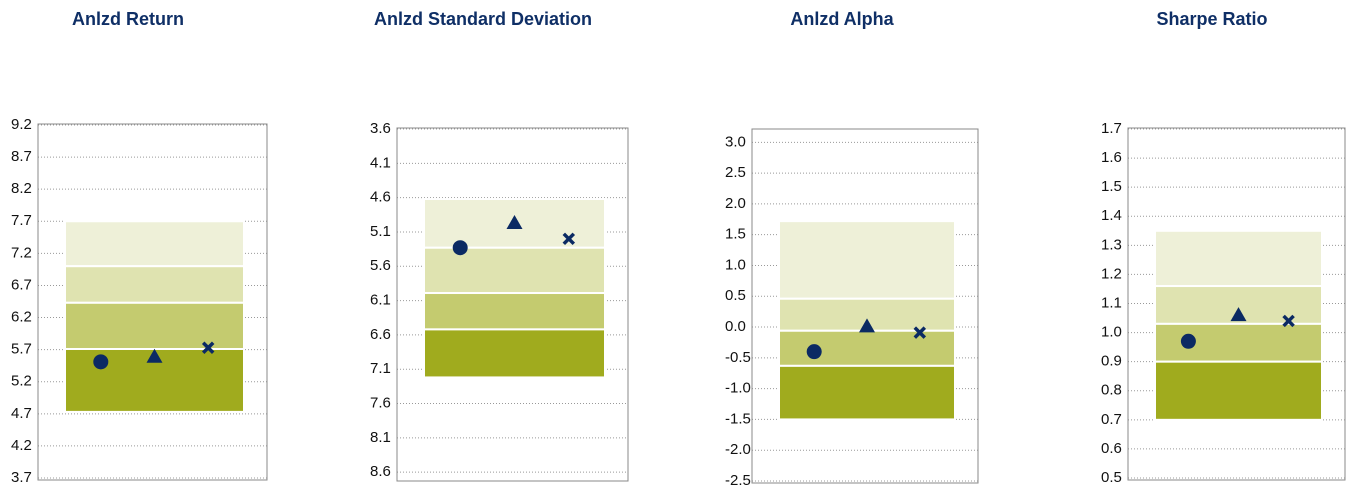 This screenshot has height=496, width=1347. Describe the element at coordinates (735, 203) in the screenshot. I see `y-tick-label: 2.0` at that location.